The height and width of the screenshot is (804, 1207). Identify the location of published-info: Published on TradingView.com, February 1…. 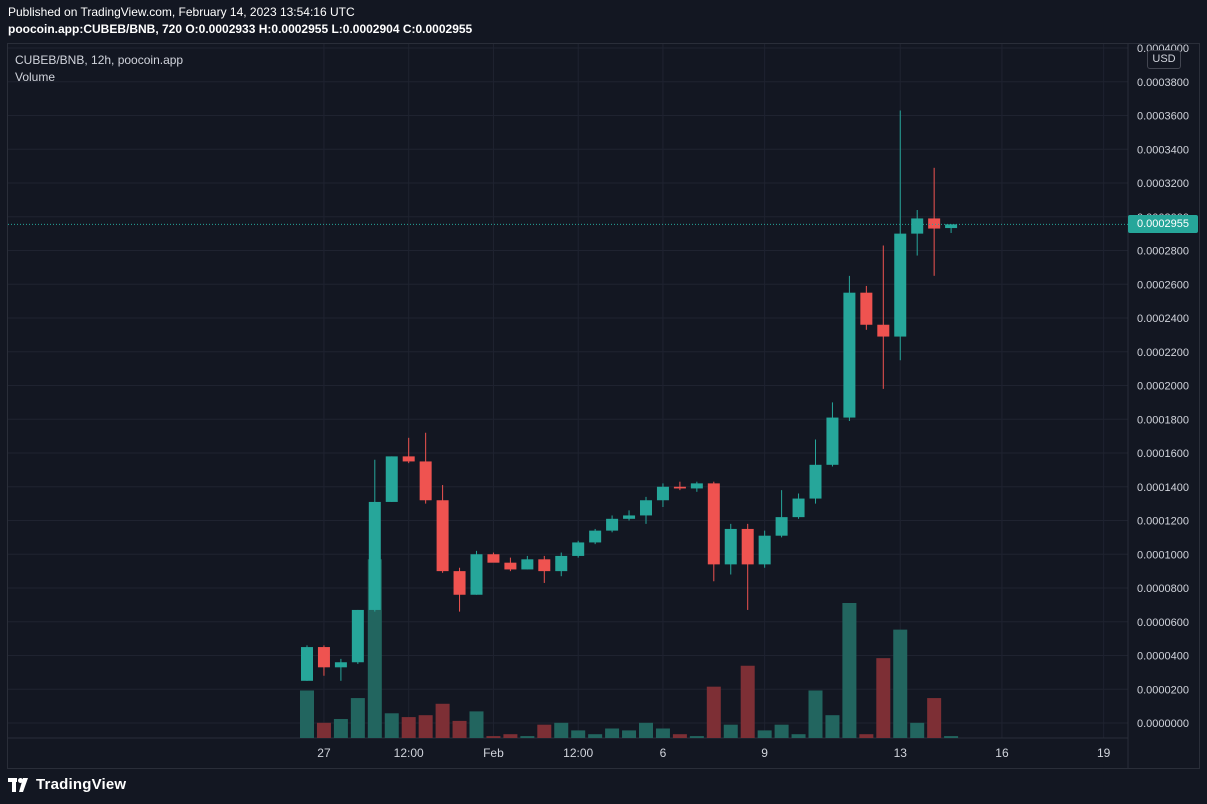
(181, 12).